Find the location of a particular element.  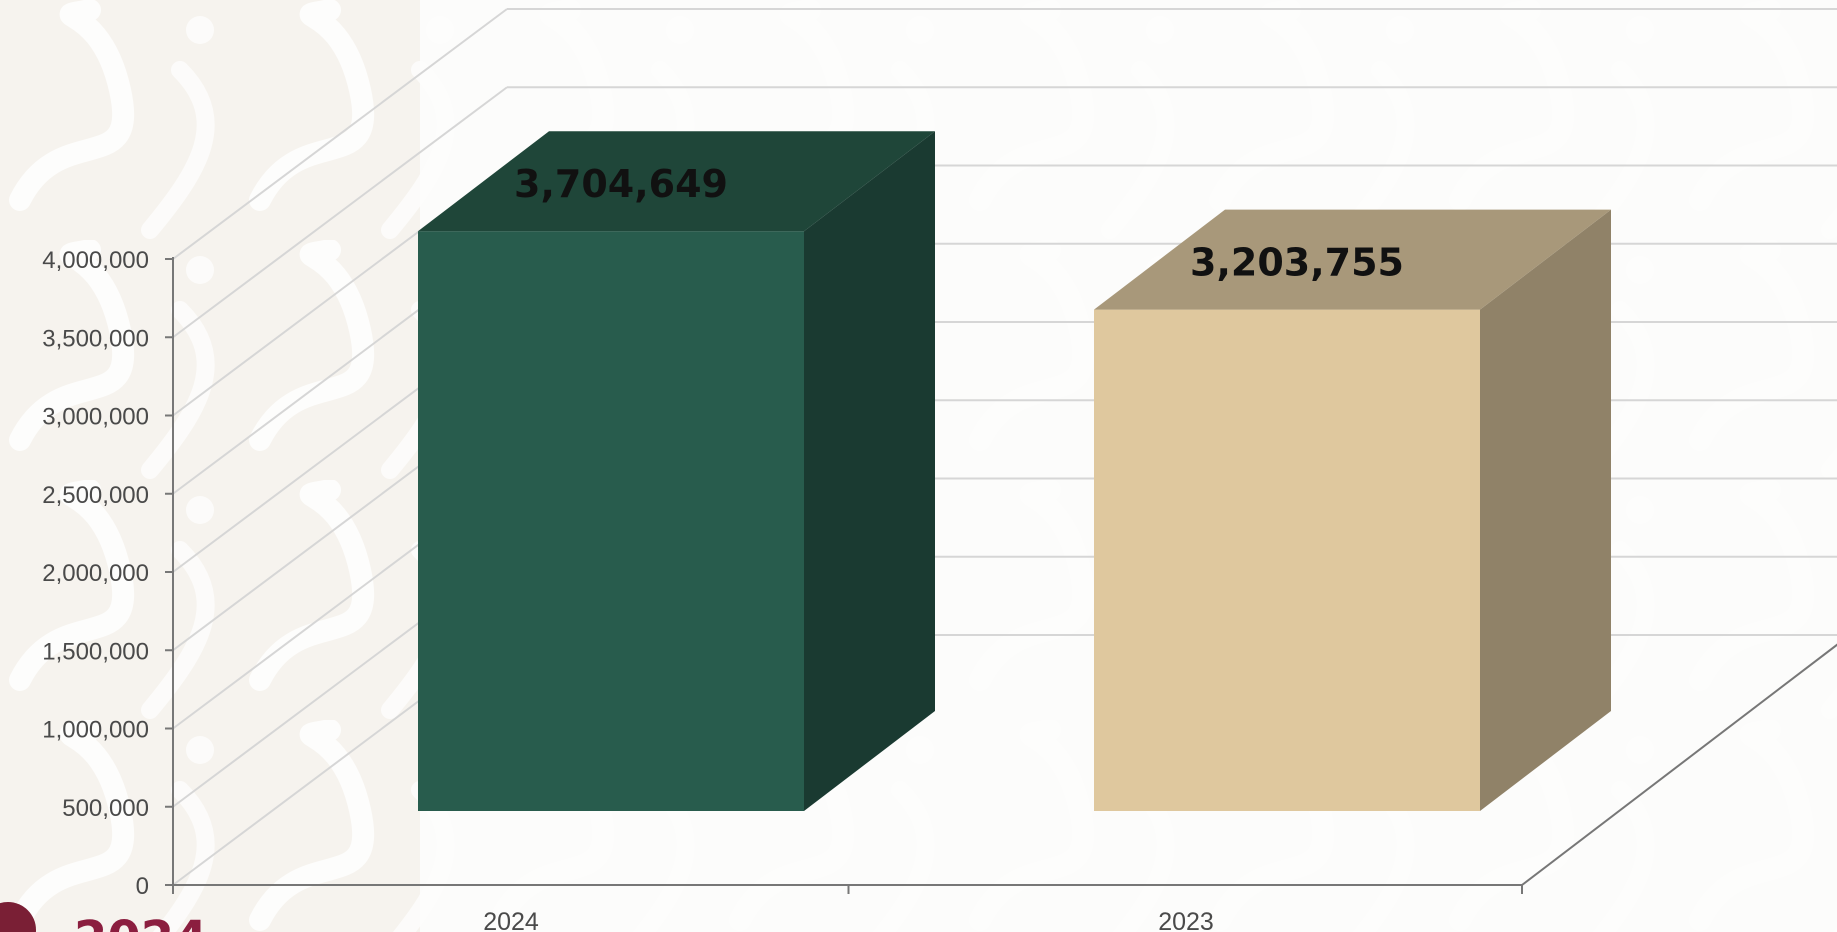

data-label-2024: 3,704,649 is located at coordinates (621, 184).